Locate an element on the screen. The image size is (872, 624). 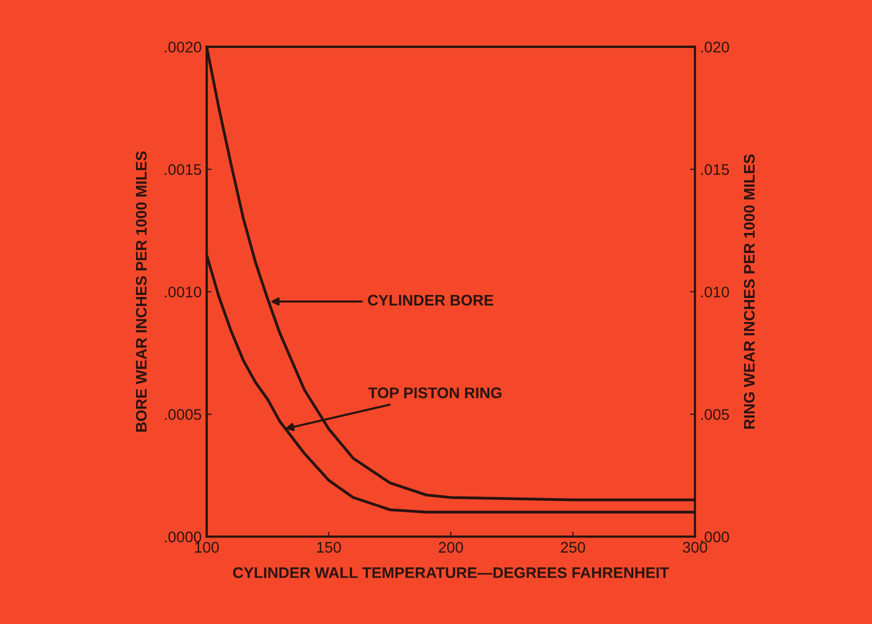
annotation: CYLINDER BORE is located at coordinates (431, 300).